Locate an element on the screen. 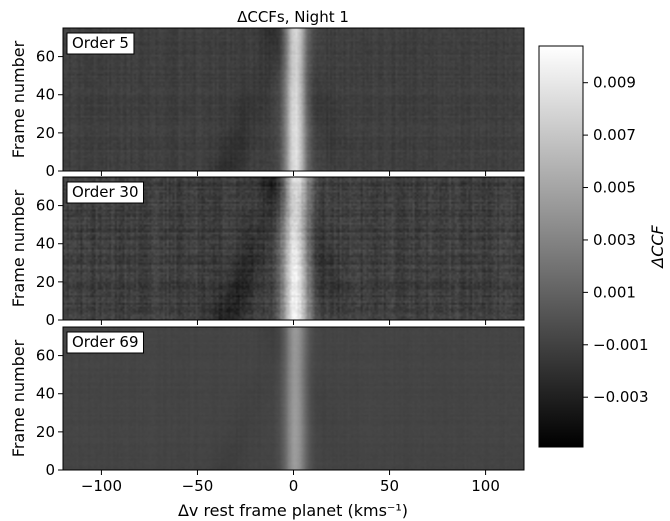 Image resolution: width=670 pixels, height=521 pixels. order-label: Order 30 is located at coordinates (105, 192).